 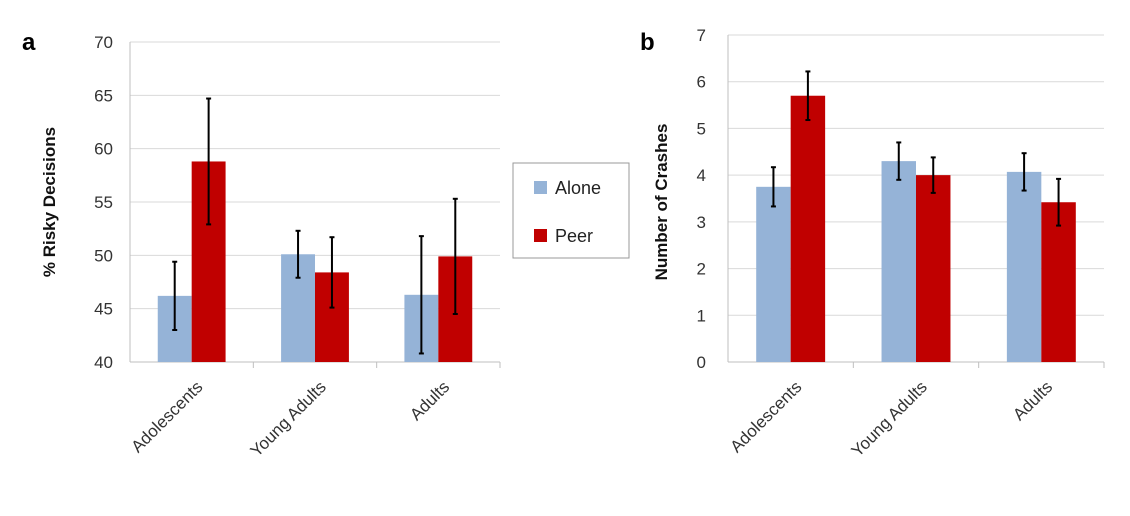 What do you see at coordinates (701, 82) in the screenshot?
I see `y-tick-label: 6` at bounding box center [701, 82].